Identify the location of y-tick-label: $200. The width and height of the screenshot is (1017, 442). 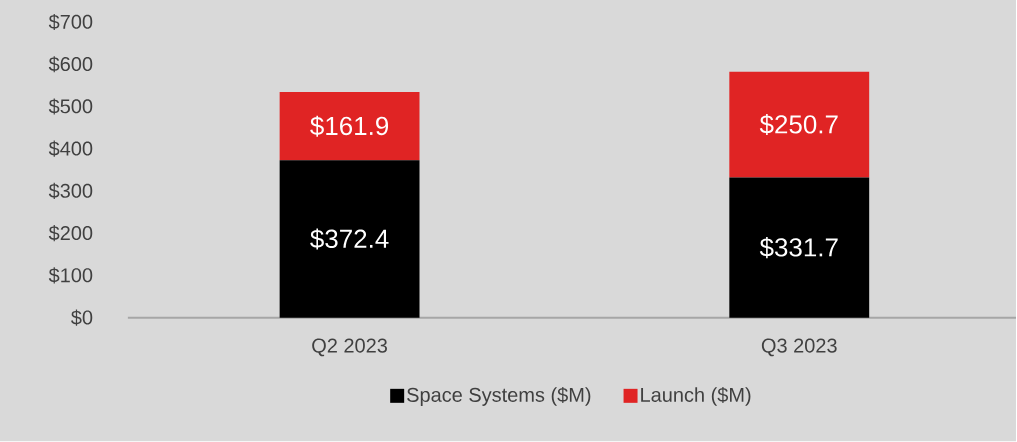
(70, 233).